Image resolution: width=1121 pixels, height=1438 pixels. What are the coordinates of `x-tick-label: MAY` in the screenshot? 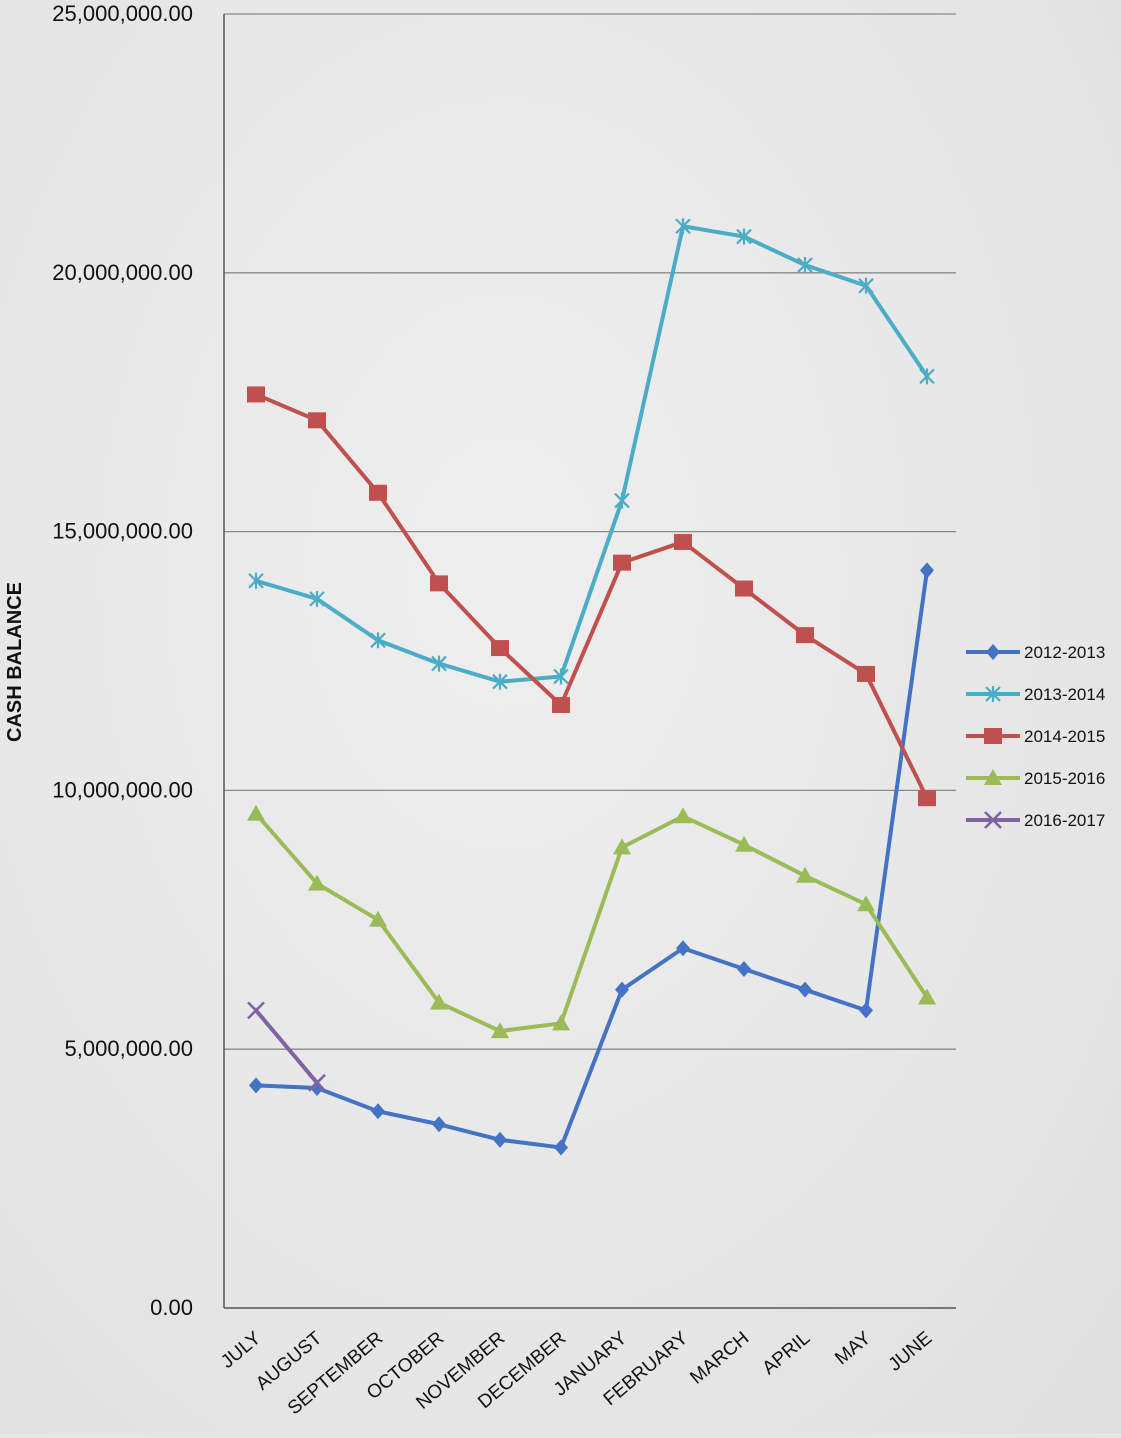 It's located at (853, 1349).